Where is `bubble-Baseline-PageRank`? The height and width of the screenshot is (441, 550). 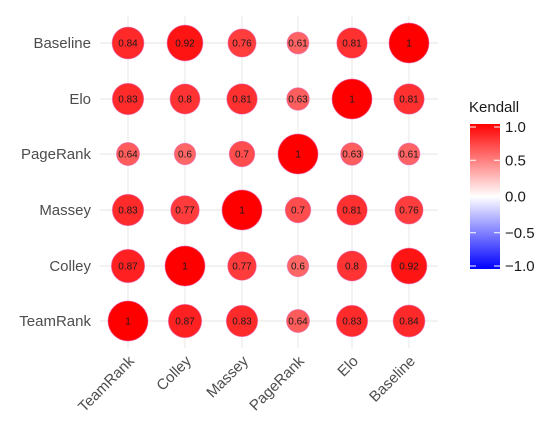
bubble-Baseline-PageRank is located at coordinates (298, 43).